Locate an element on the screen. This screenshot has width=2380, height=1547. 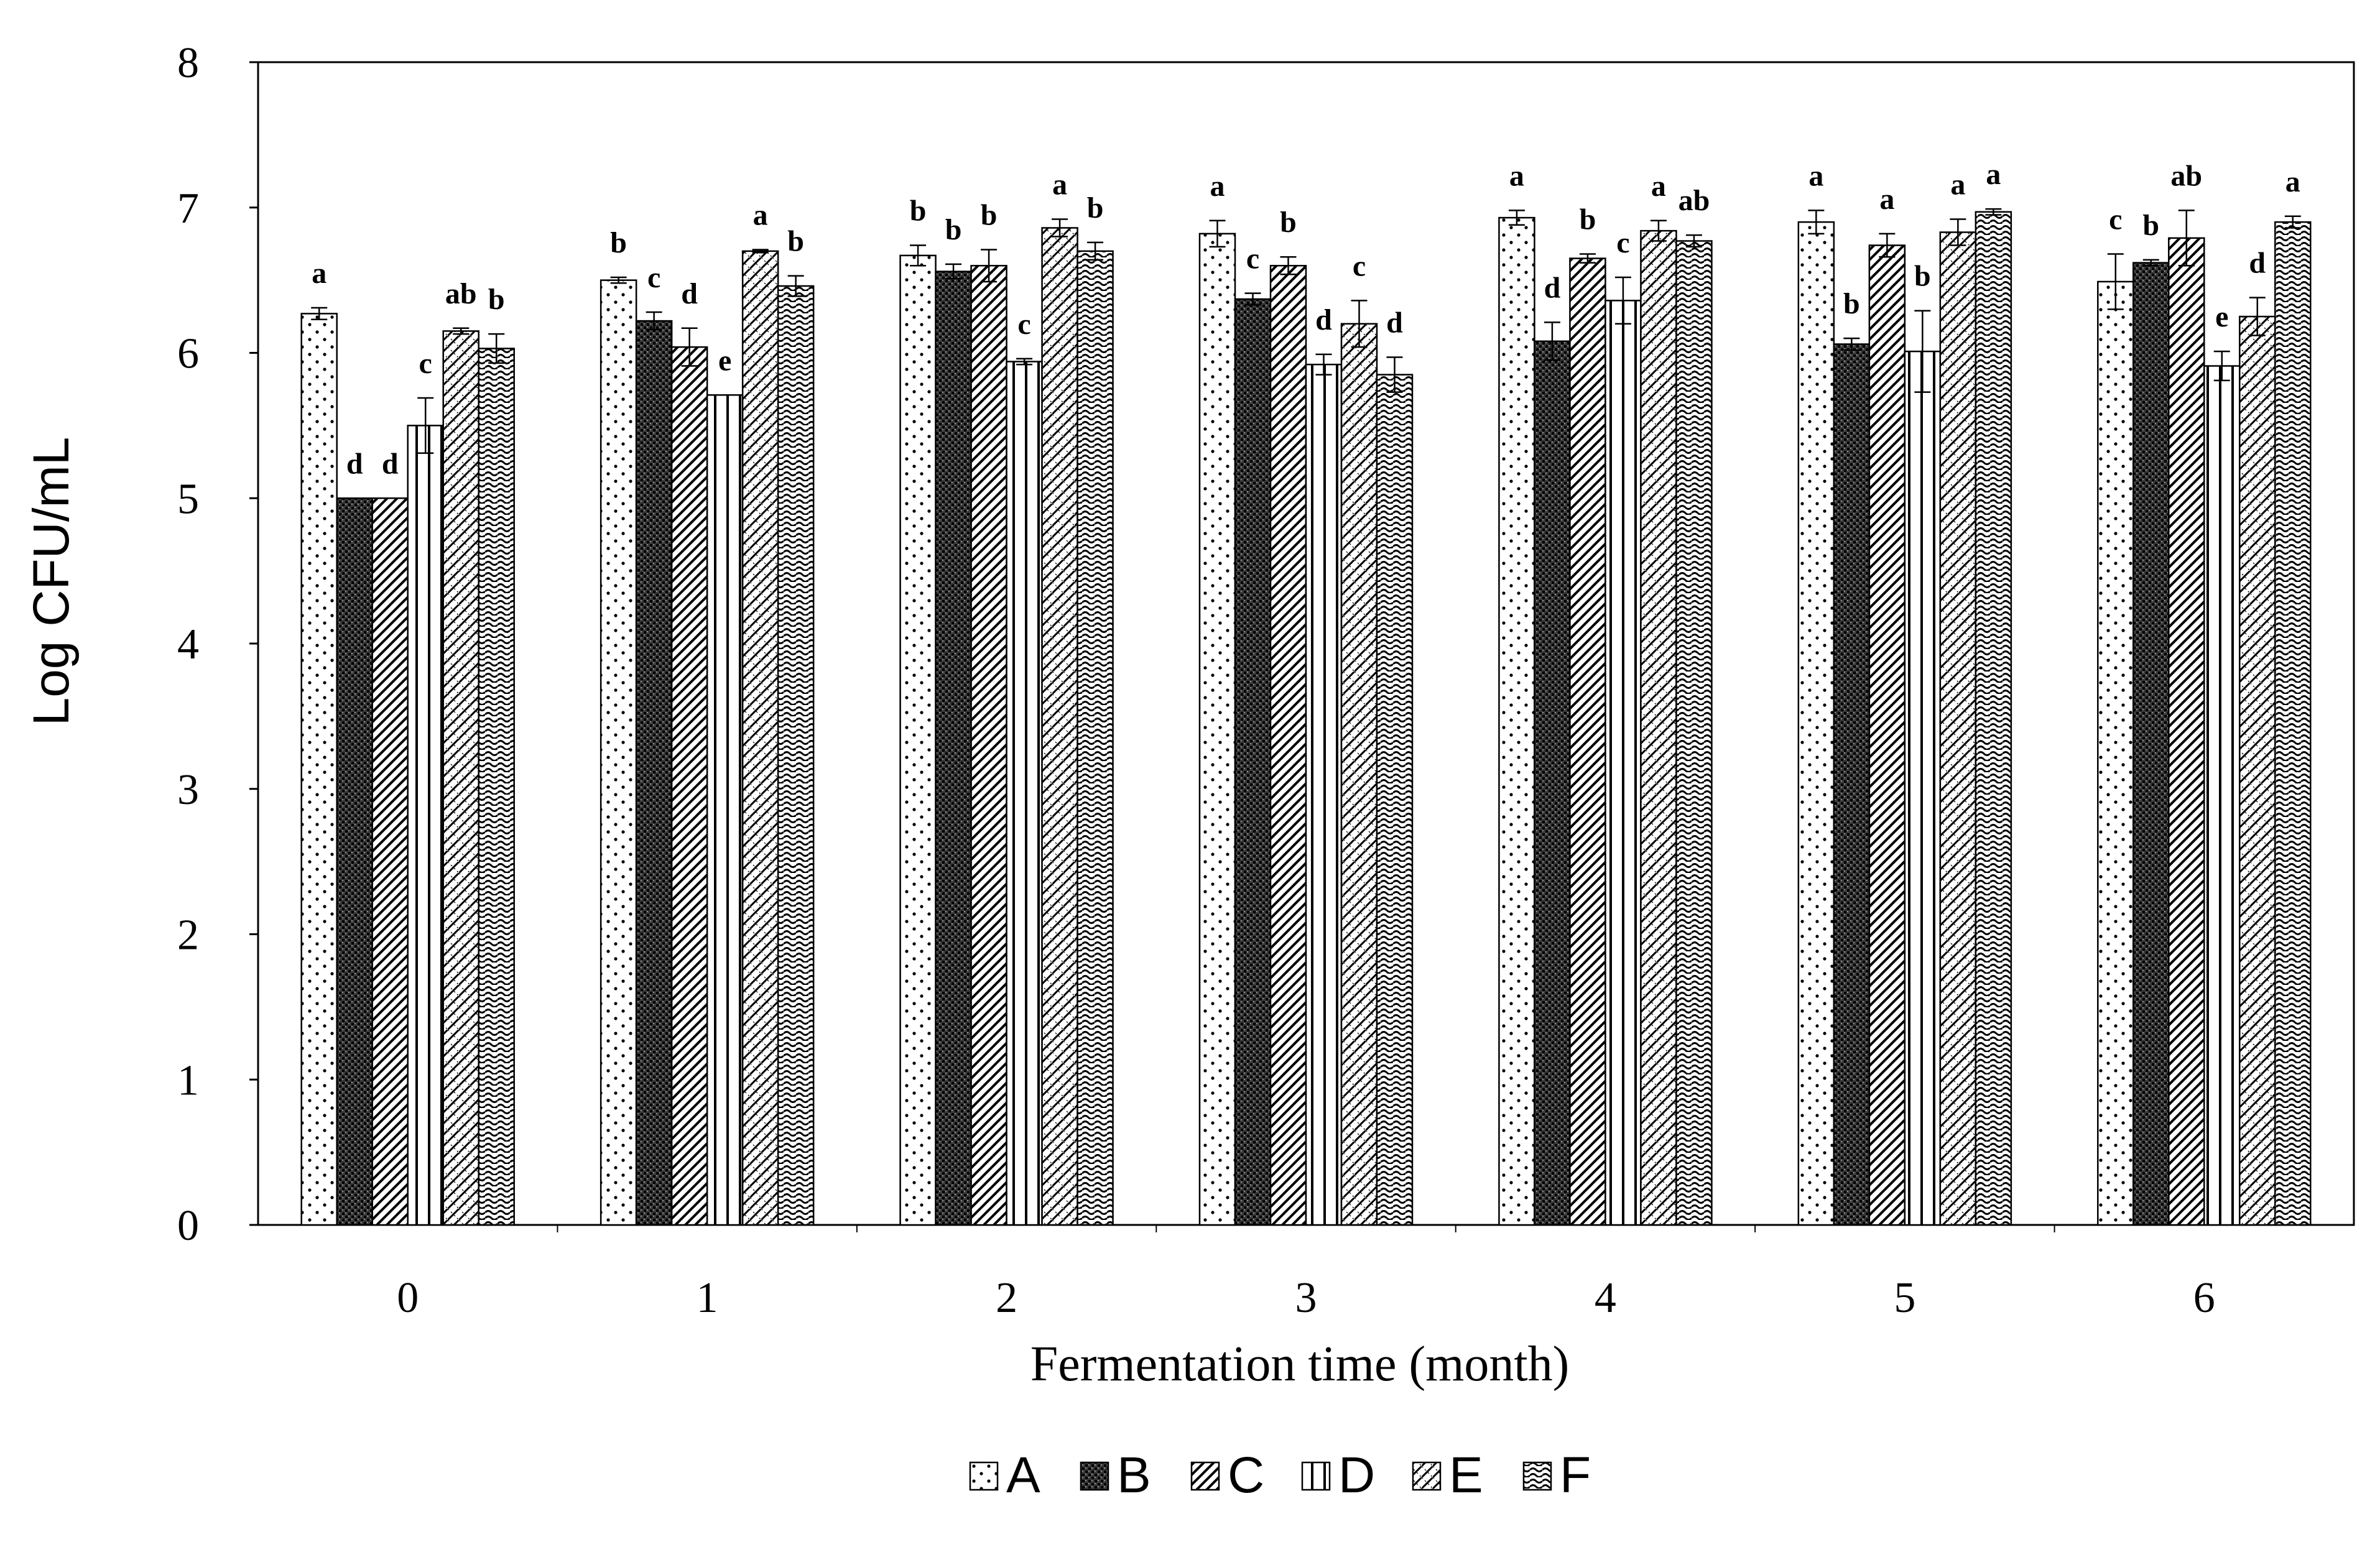
significance-letter-C-6: ab is located at coordinates (2186, 175).